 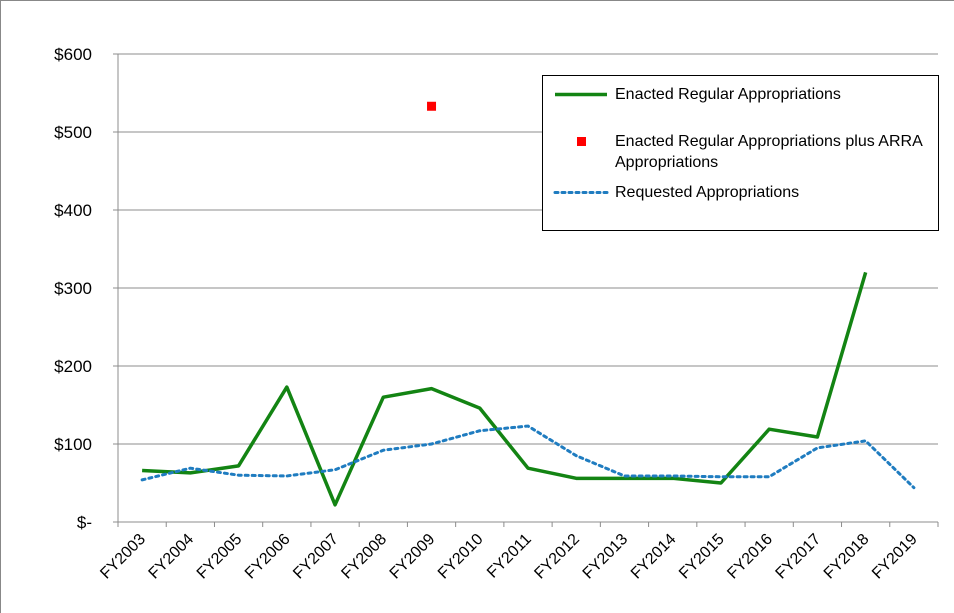 I want to click on x-tick-label: FY2016, so click(x=750, y=557).